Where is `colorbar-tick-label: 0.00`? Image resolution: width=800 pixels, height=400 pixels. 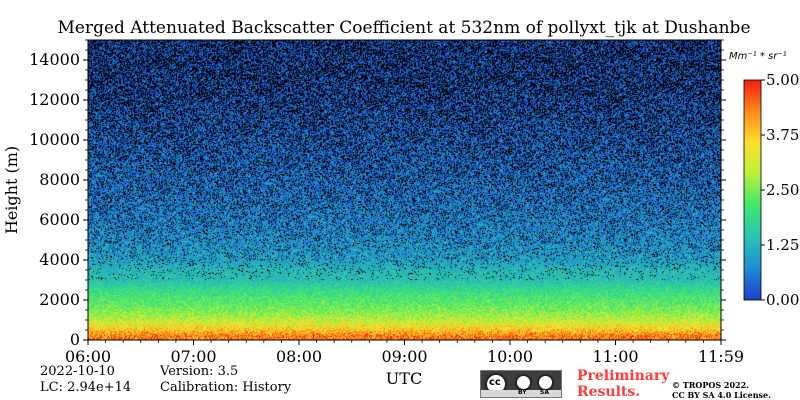
colorbar-tick-label: 0.00 is located at coordinates (782, 300).